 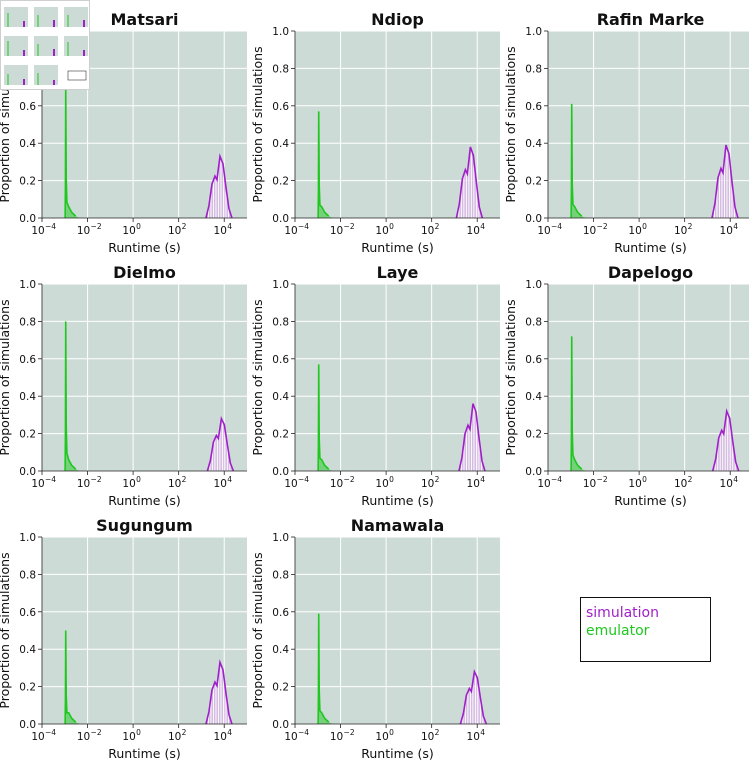 I want to click on chart-title: Dielmo, so click(x=144, y=272).